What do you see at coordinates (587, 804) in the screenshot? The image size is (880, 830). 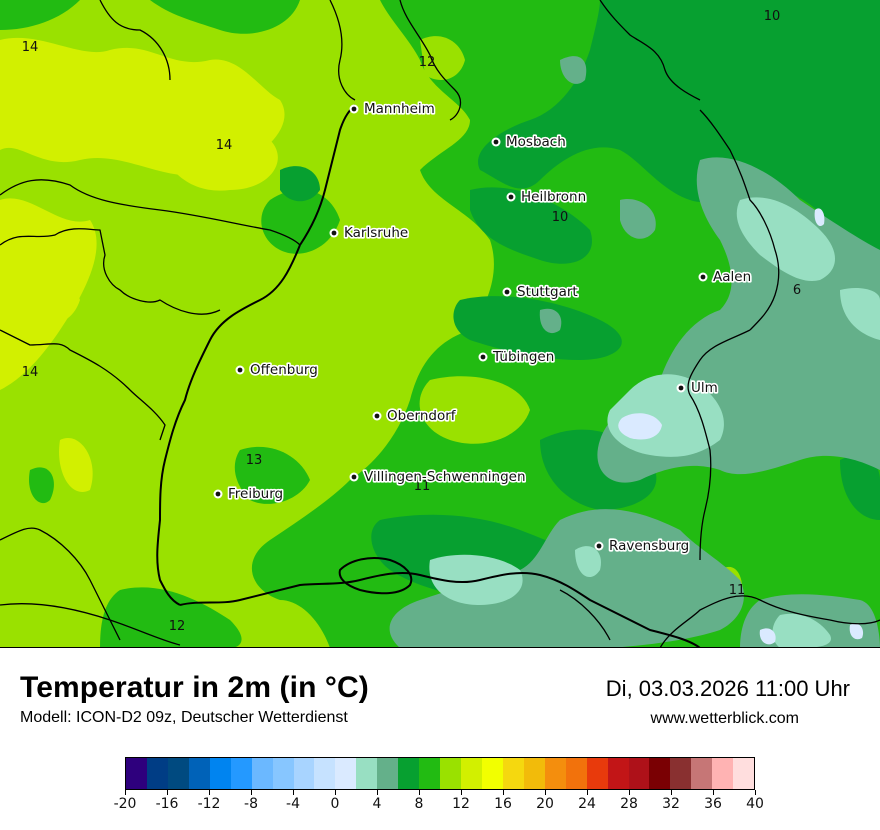 I see `colorbar-tick-label: 24` at bounding box center [587, 804].